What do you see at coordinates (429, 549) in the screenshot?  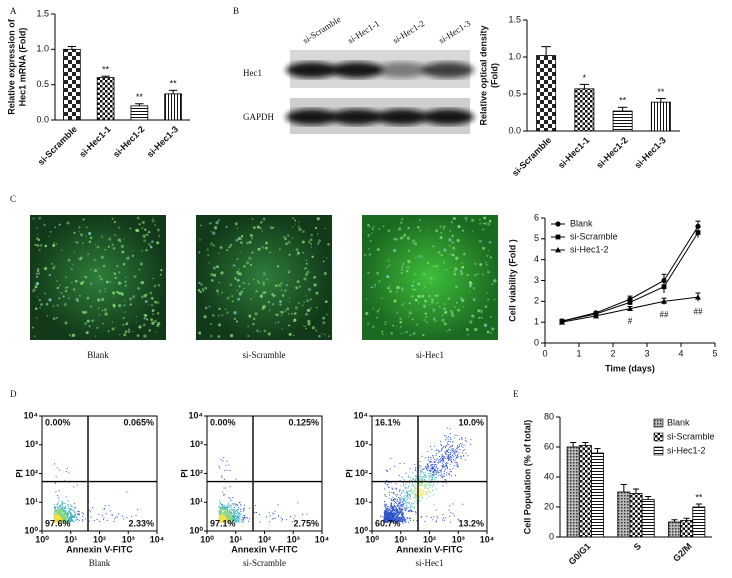 I see `x-axis-label: Annexin V-FITC` at bounding box center [429, 549].